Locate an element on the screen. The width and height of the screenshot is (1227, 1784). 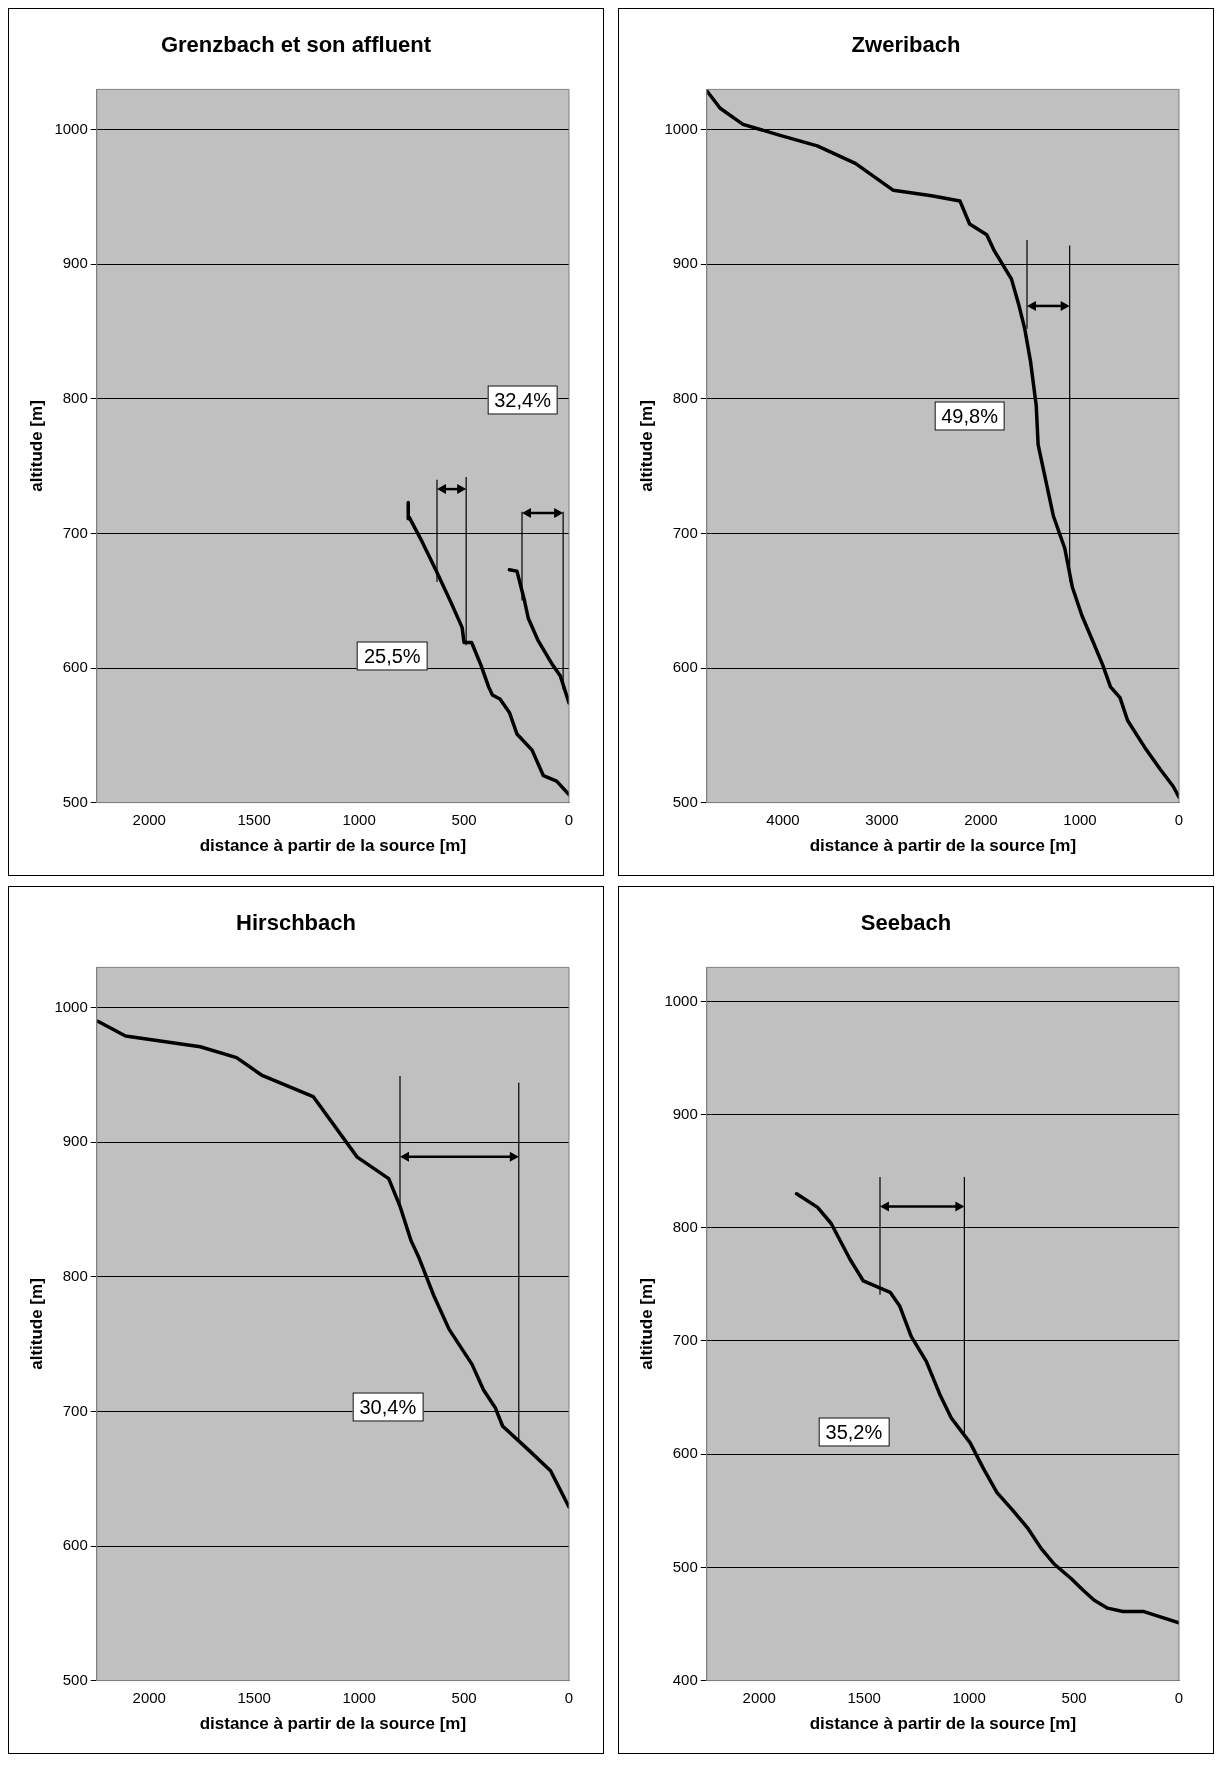
annotation: 35,2% is located at coordinates (854, 1432).